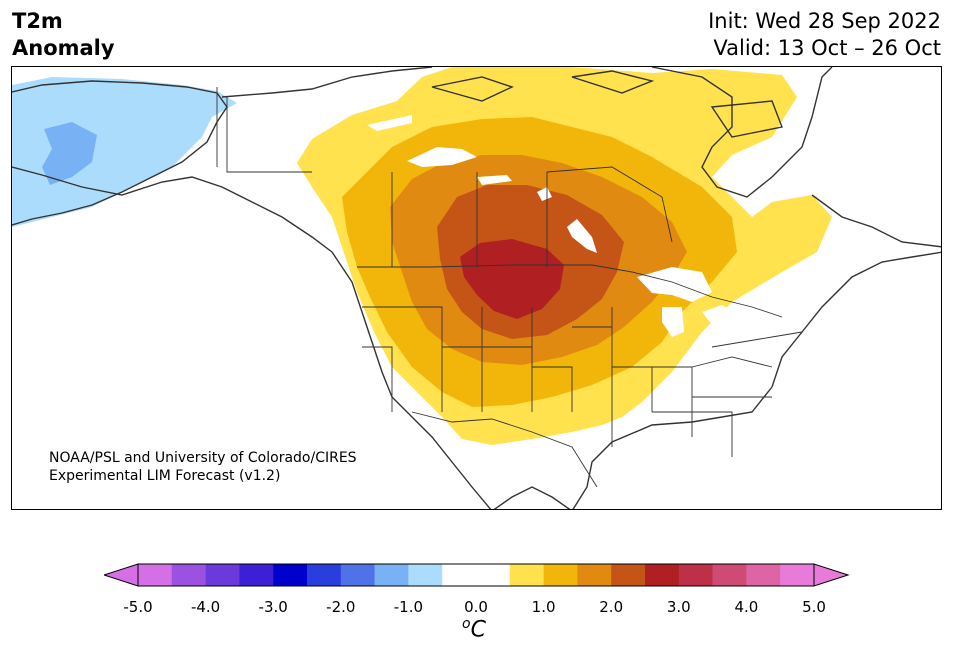 The width and height of the screenshot is (953, 656). I want to click on colorbar-tick-label: 2.0, so click(611, 607).